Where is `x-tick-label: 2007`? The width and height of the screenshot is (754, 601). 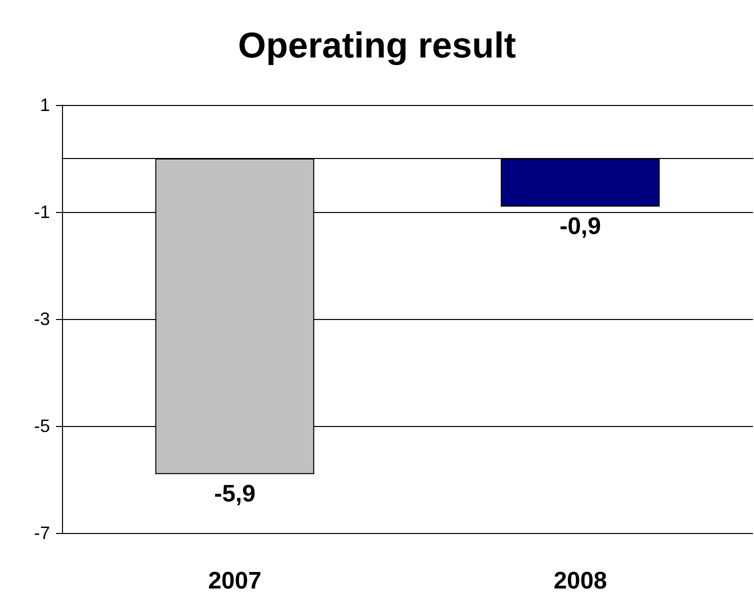
x-tick-label: 2007 is located at coordinates (235, 581).